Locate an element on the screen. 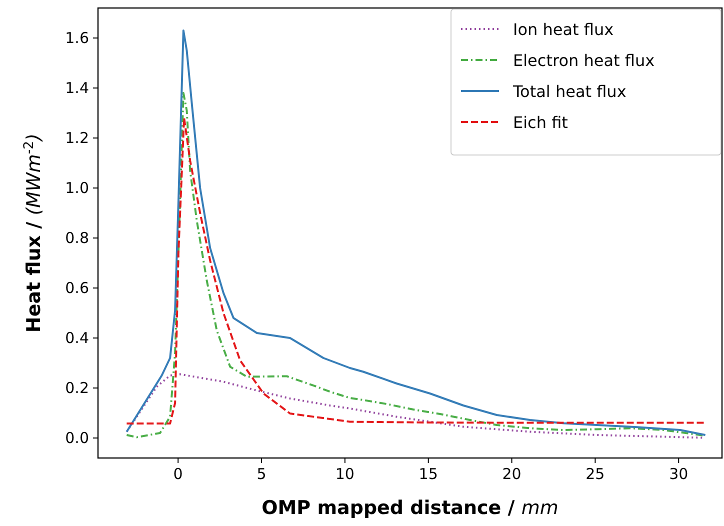 The height and width of the screenshot is (526, 724). x-axis-title: OMP mapped distance / mm is located at coordinates (410, 508).